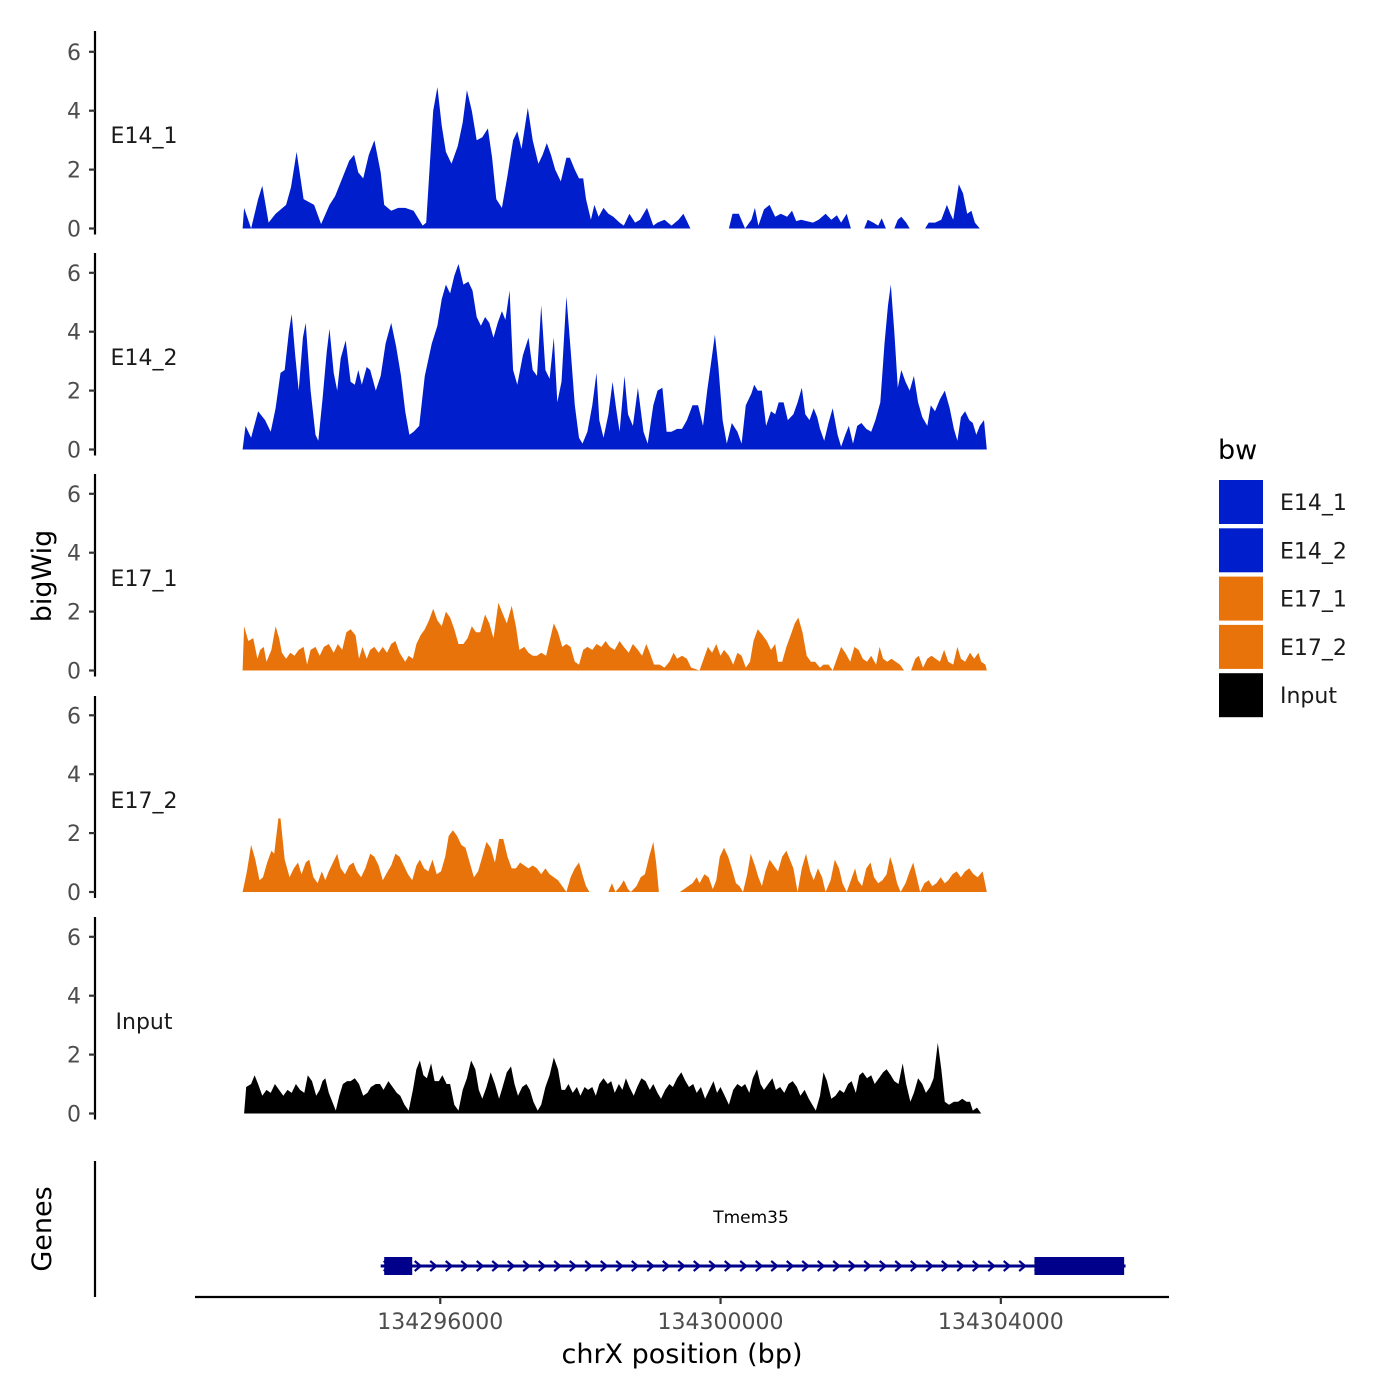 This screenshot has width=1400, height=1400. I want to click on legend-label: Input, so click(1308, 696).